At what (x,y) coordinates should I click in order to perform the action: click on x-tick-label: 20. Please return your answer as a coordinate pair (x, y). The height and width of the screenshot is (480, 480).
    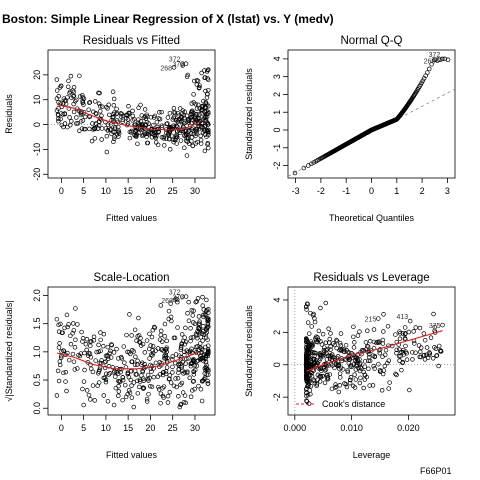
    Looking at the image, I should click on (150, 191).